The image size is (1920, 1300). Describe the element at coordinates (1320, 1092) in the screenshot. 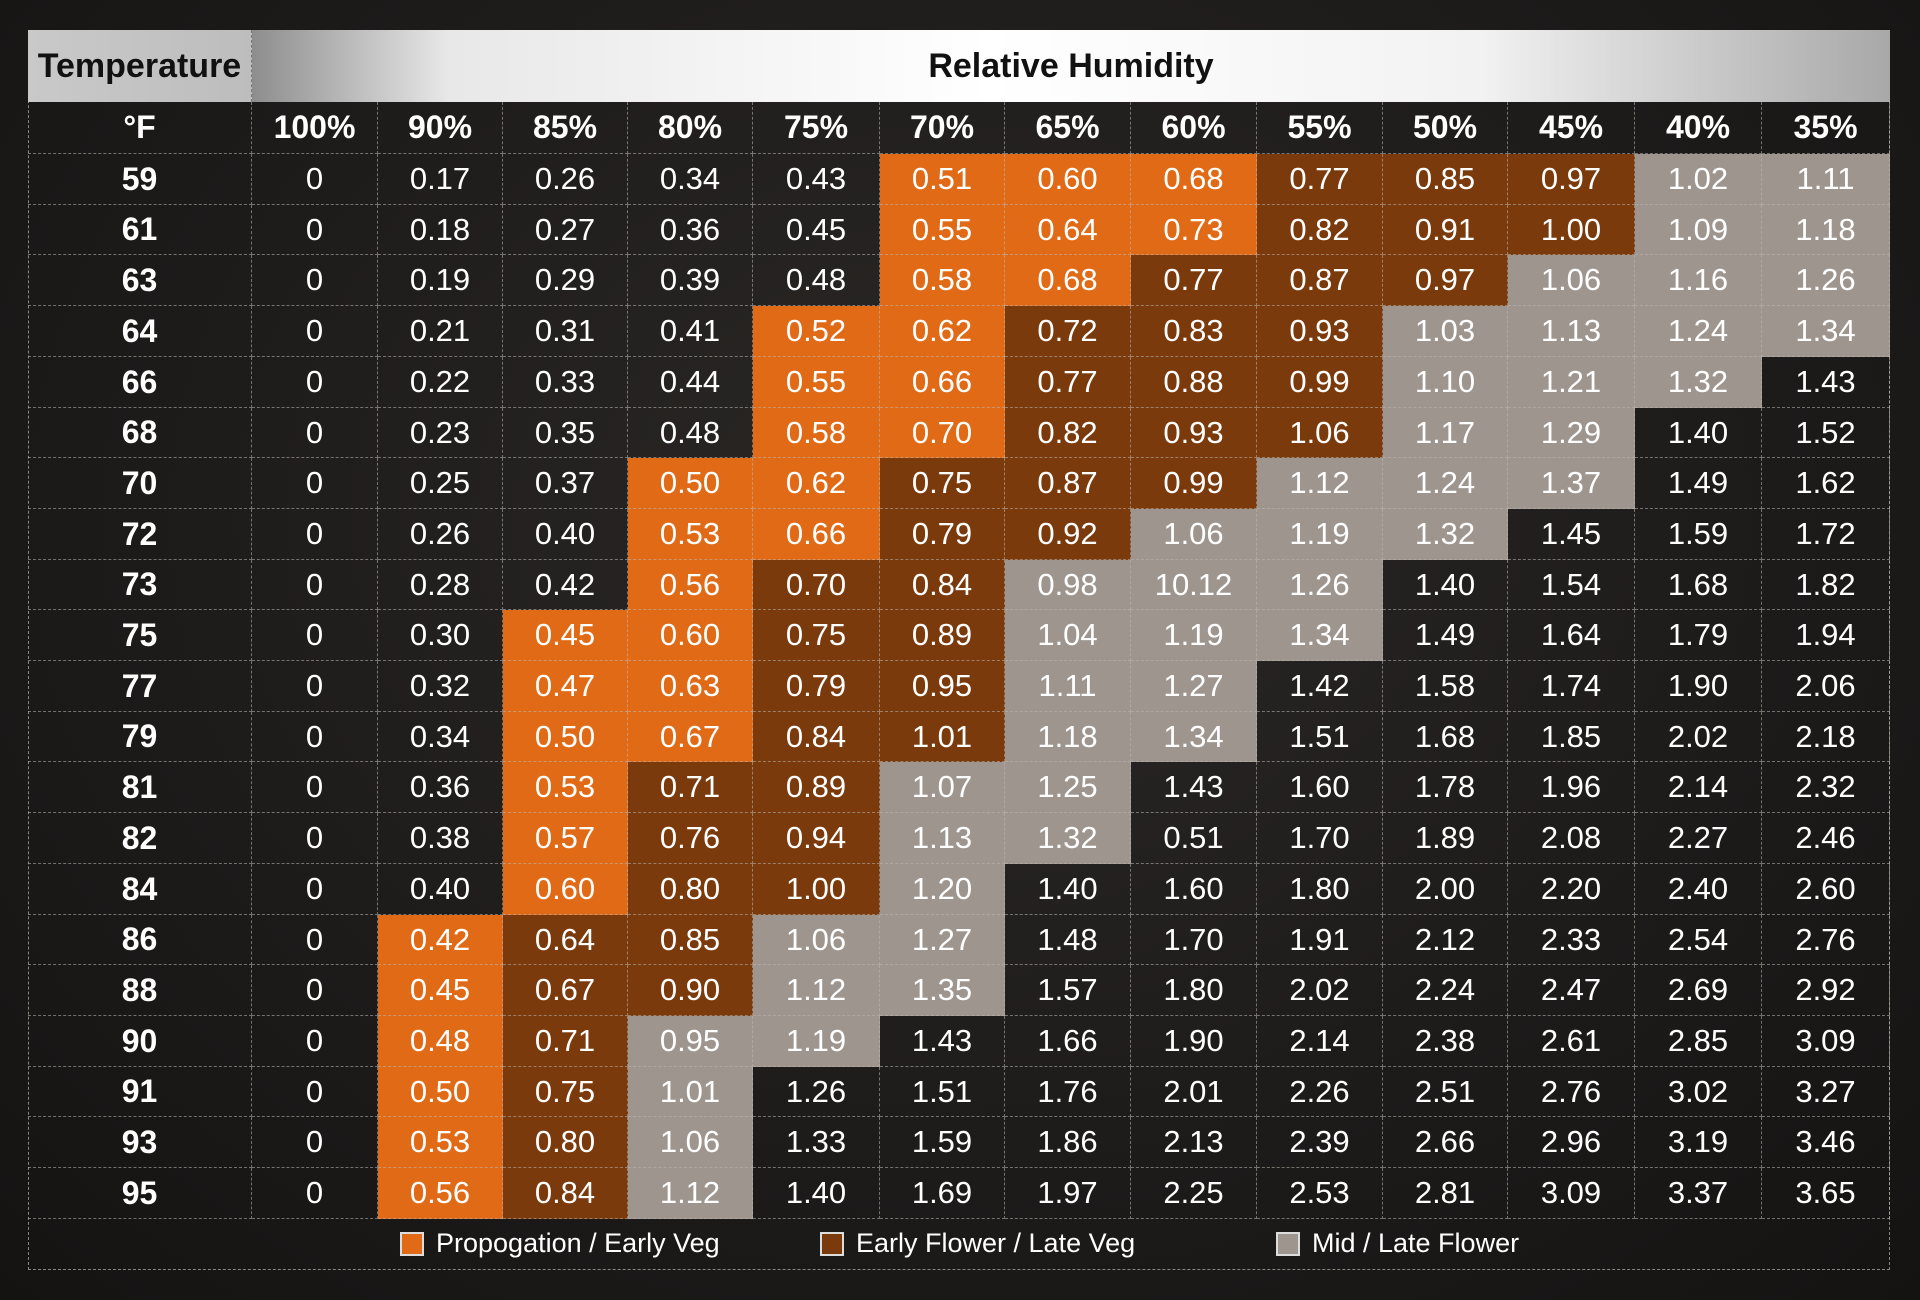

I see `vpd-cell: 2.26` at that location.